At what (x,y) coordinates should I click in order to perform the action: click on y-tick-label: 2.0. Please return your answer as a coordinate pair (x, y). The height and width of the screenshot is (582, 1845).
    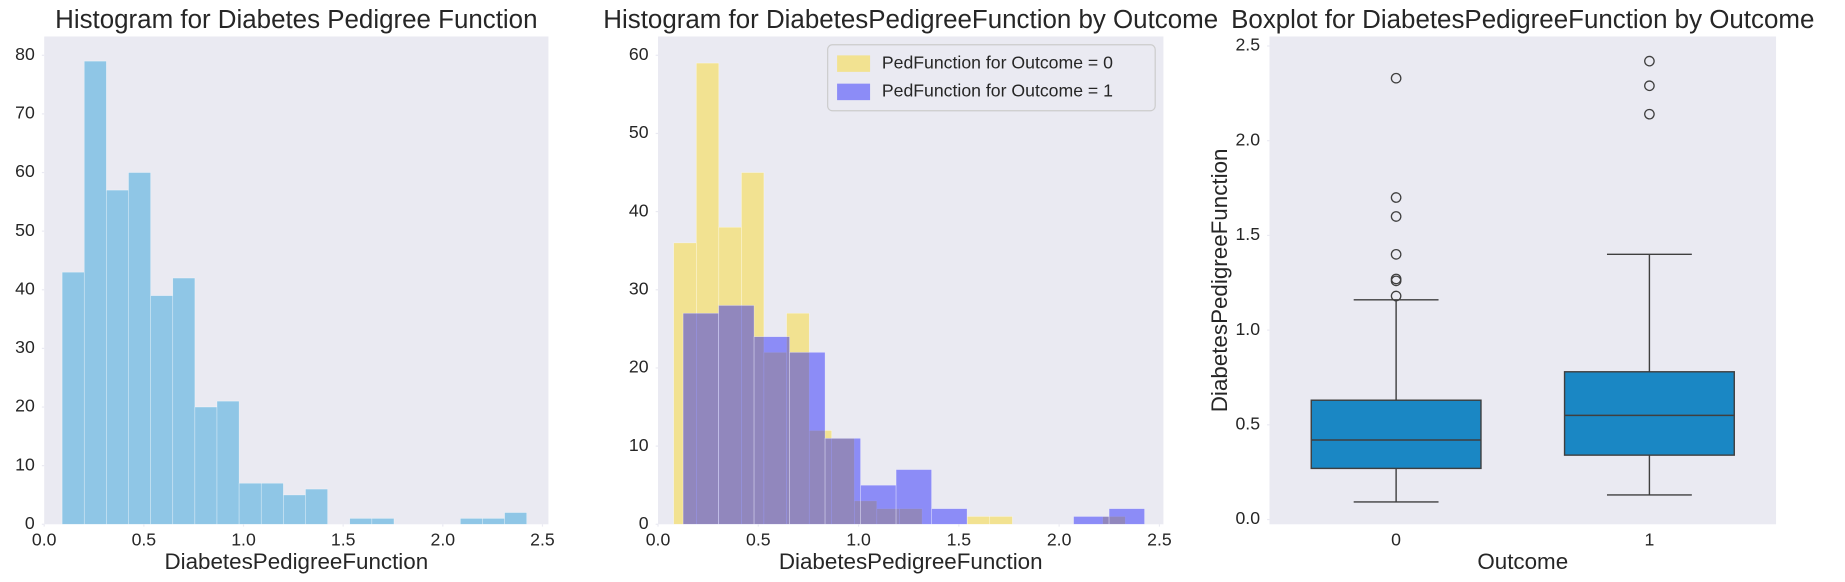
    Looking at the image, I should click on (1247, 139).